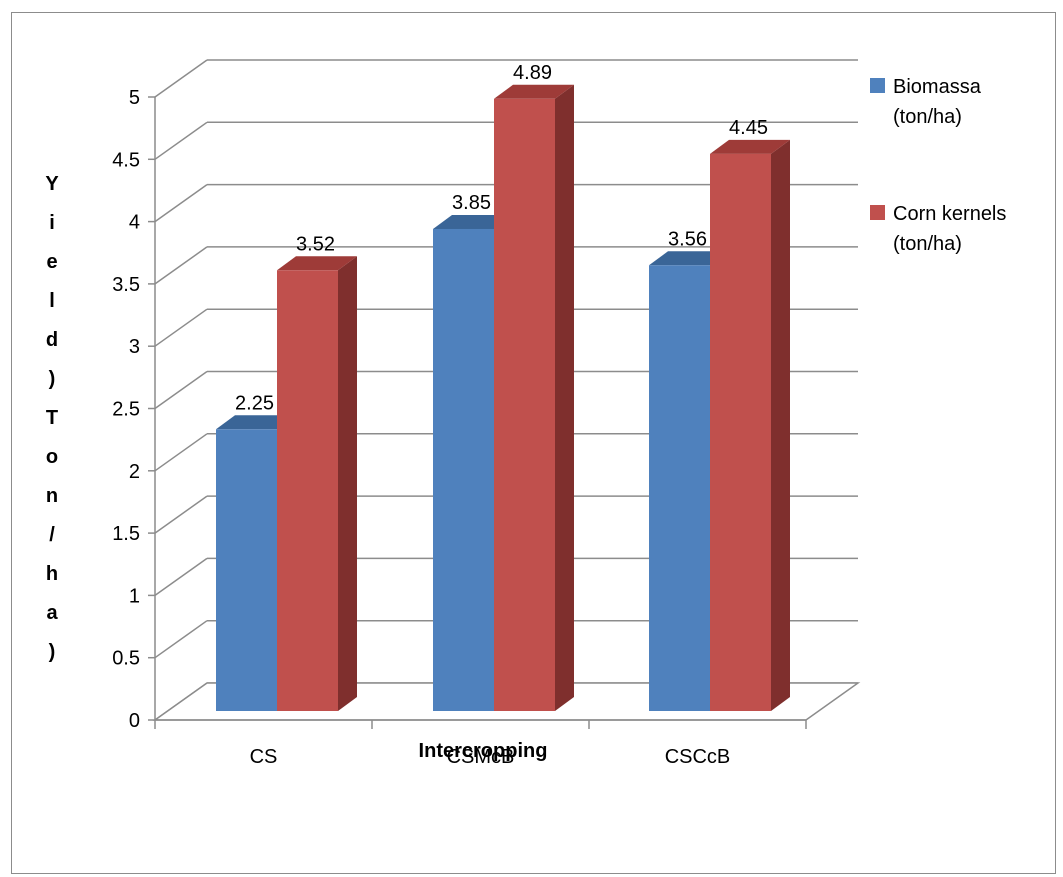 The image size is (1063, 877). What do you see at coordinates (687, 239) in the screenshot?
I see `data-label: 3.56` at bounding box center [687, 239].